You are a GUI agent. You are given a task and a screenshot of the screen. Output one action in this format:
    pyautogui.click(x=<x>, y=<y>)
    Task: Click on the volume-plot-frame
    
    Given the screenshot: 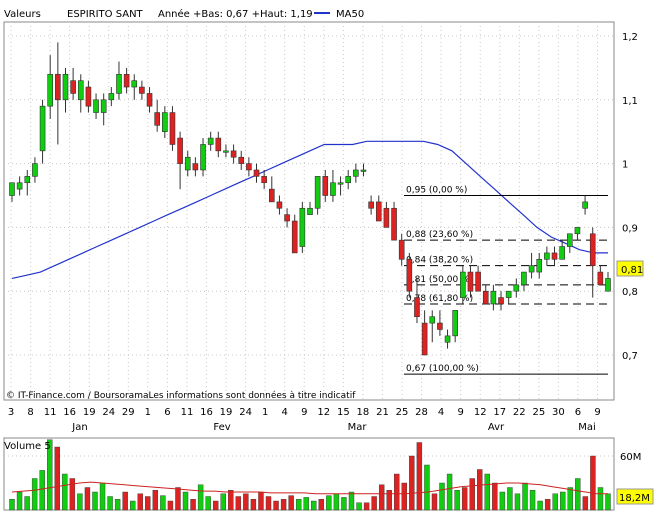 What is the action you would take?
    pyautogui.click(x=309, y=474)
    